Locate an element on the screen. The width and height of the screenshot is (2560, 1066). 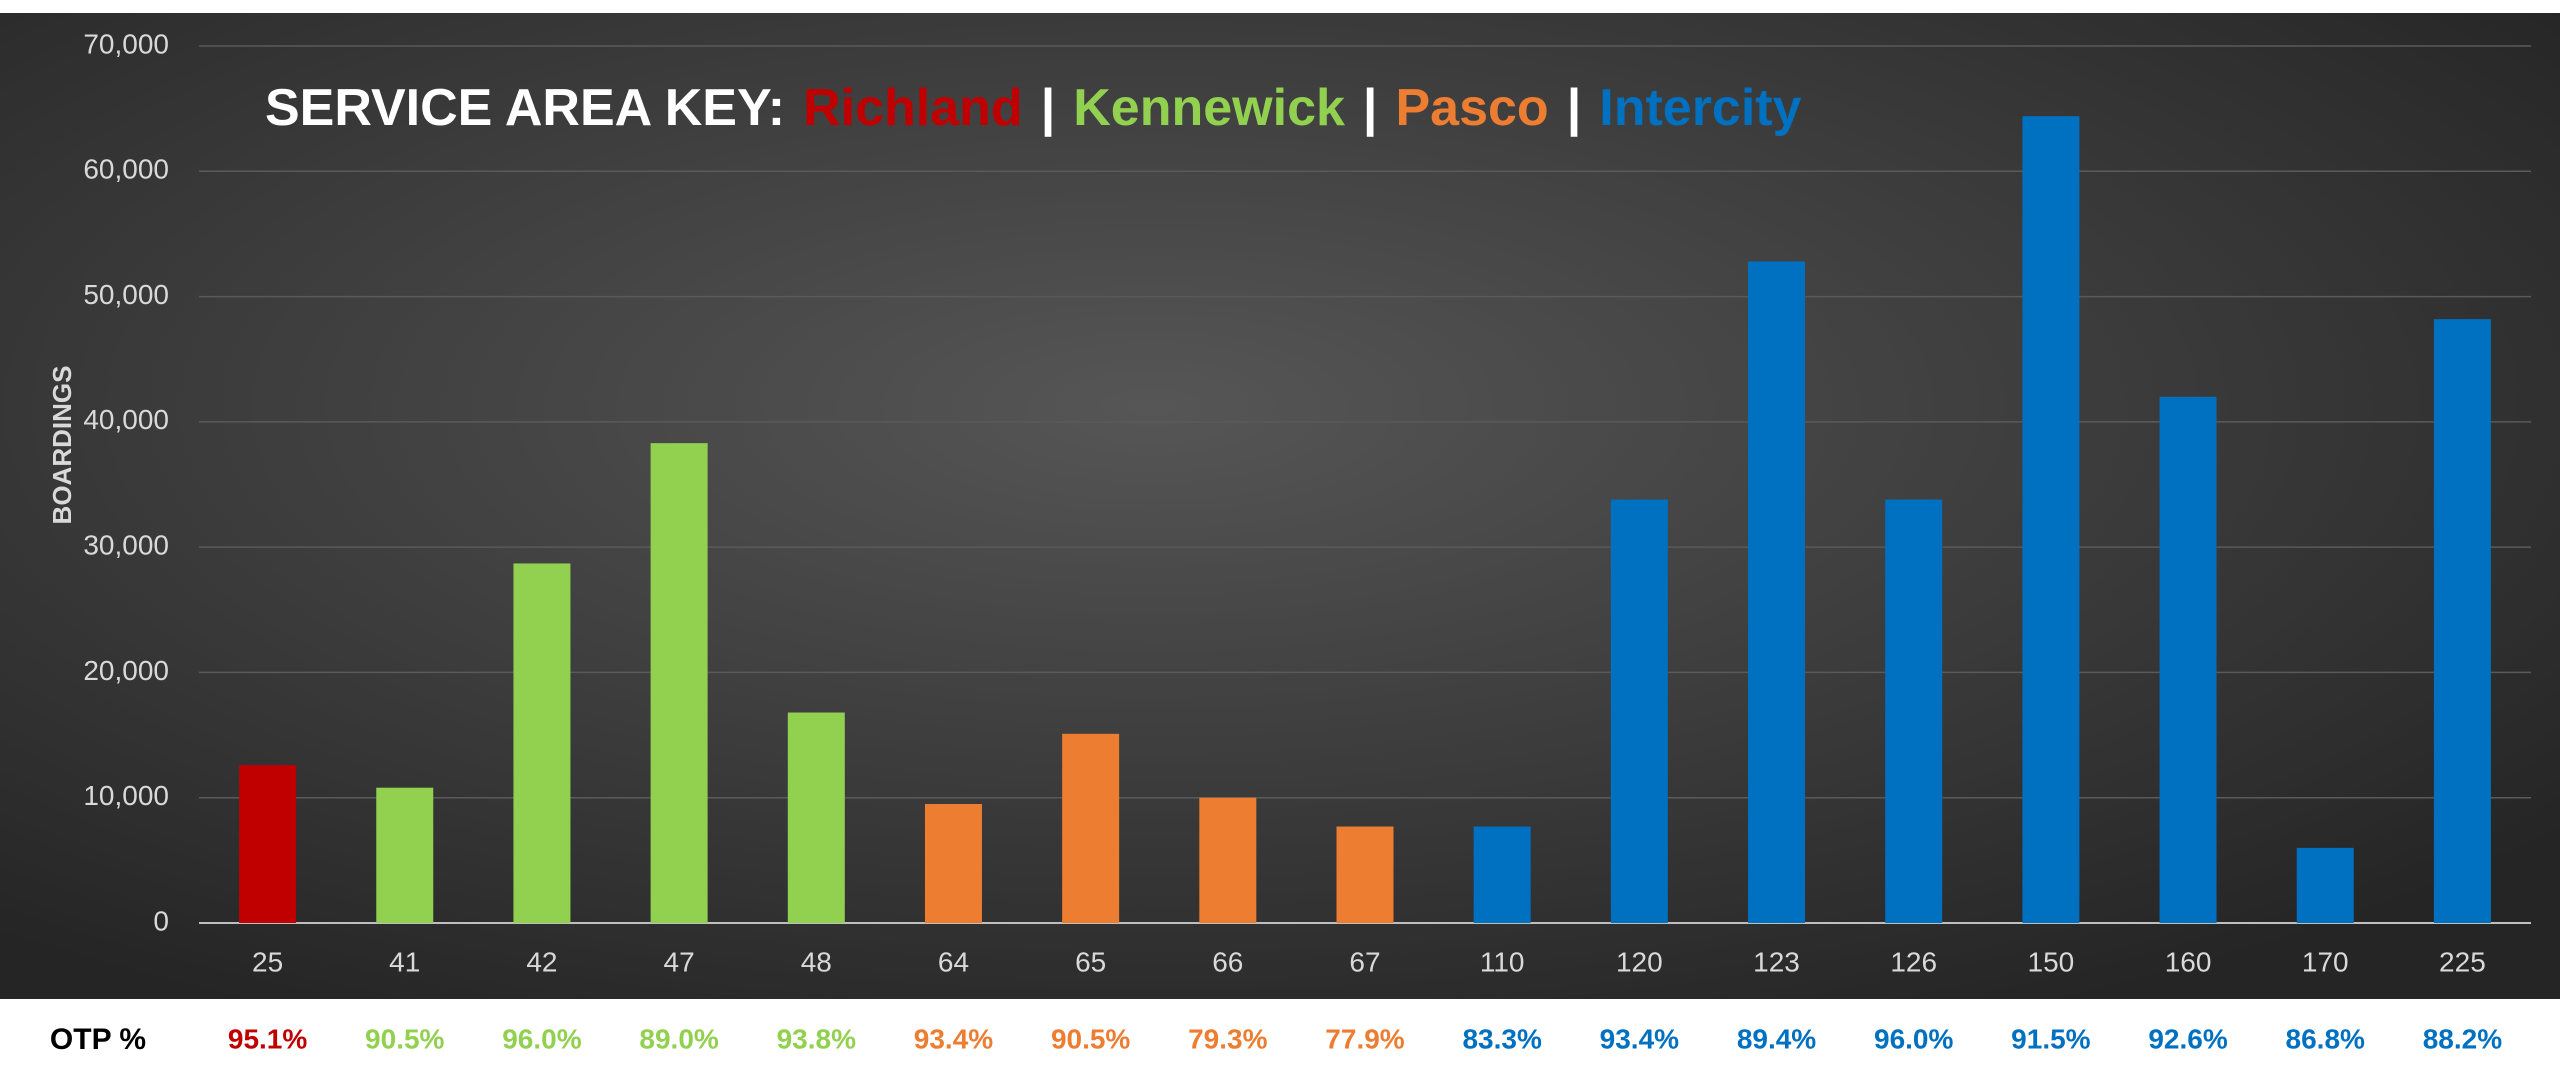
otp-value: 89.0% is located at coordinates (678, 1038).